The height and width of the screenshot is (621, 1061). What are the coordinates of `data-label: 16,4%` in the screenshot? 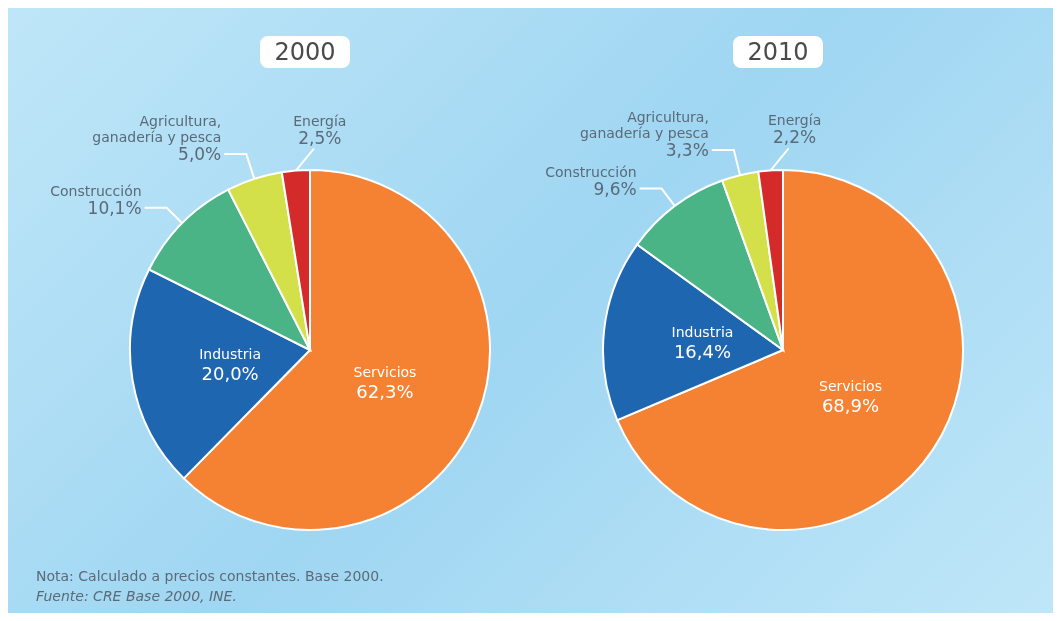 It's located at (702, 351).